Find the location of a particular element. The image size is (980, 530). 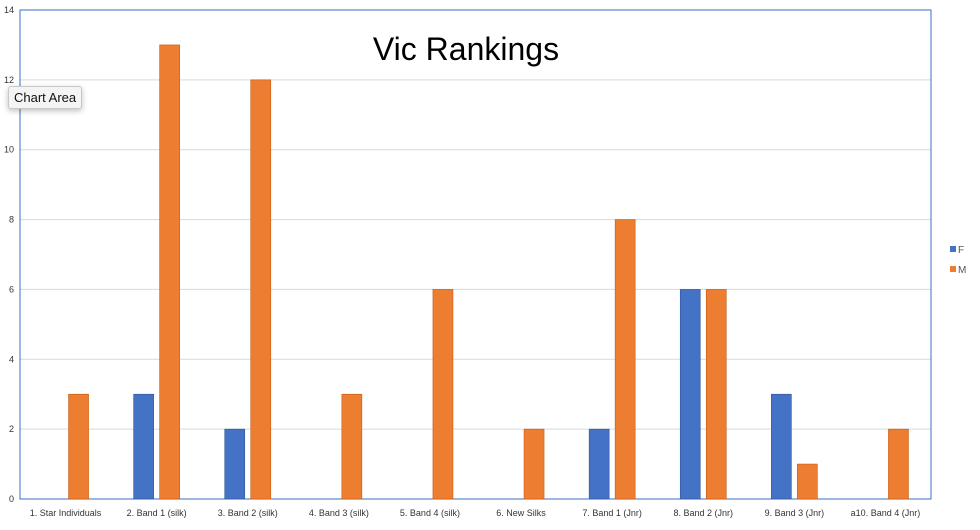

chart-title: Vic Rankings is located at coordinates (466, 49).